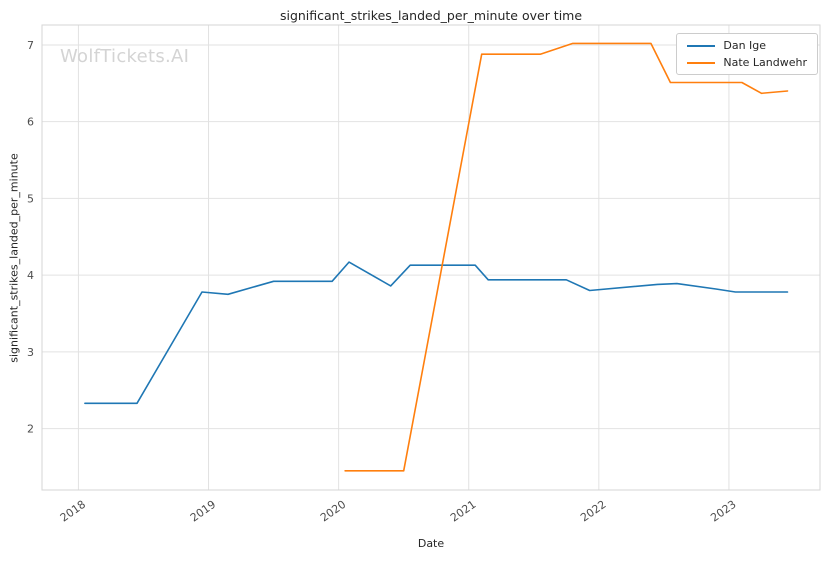  I want to click on svg-text: 2019, so click(203, 511).